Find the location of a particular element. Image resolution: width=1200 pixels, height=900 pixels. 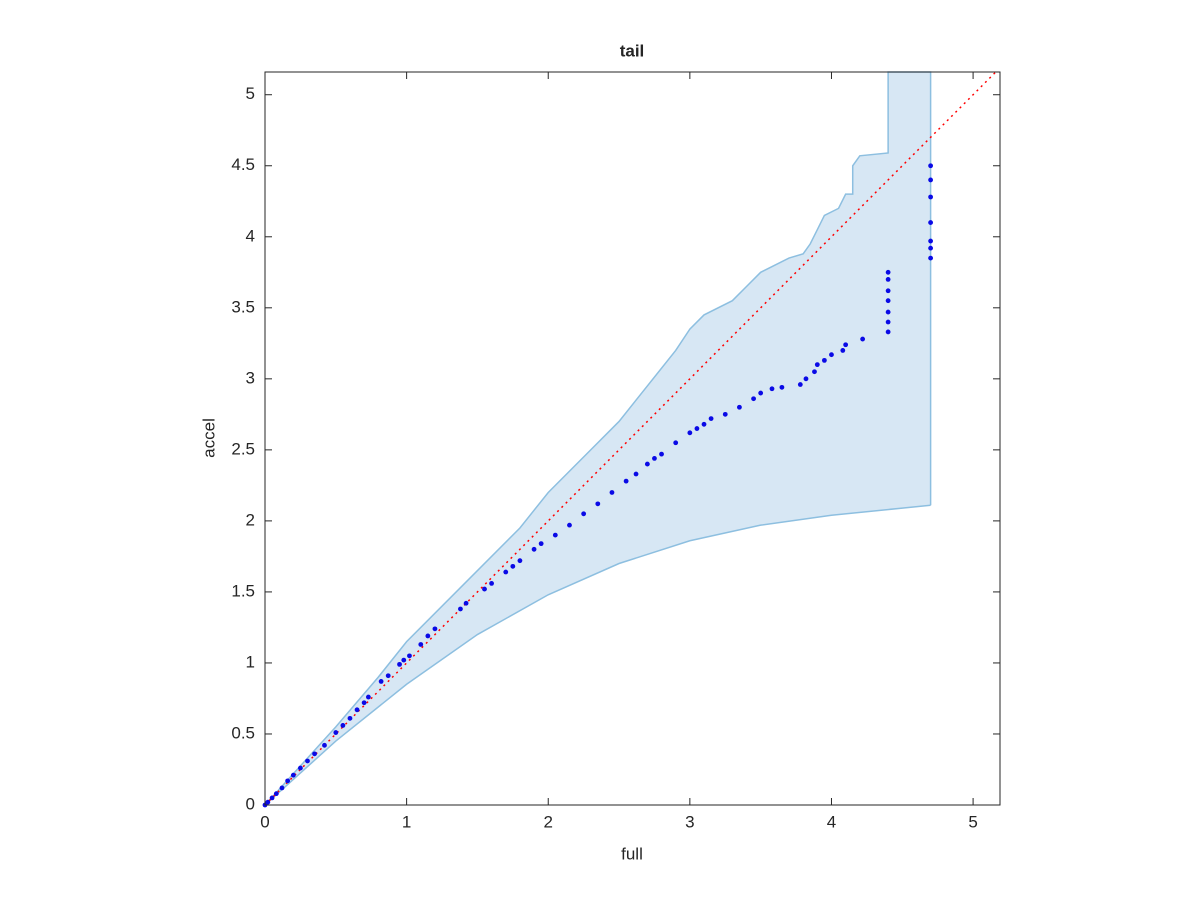

x-tick-label: 5 is located at coordinates (972, 821).